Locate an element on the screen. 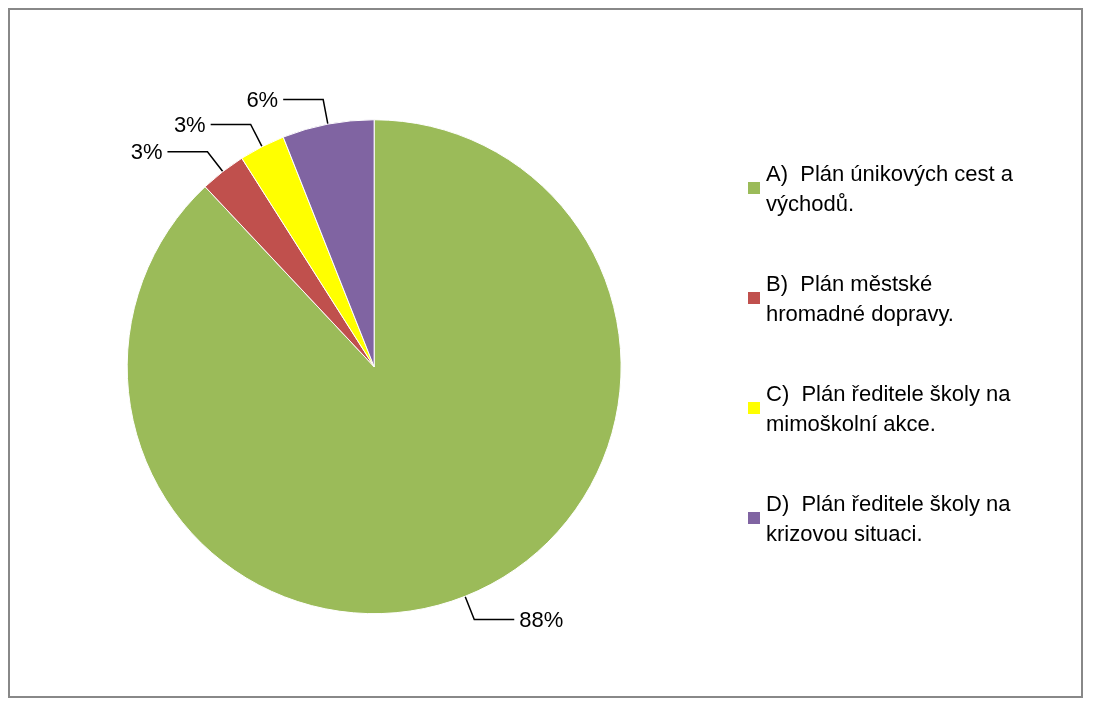 This screenshot has width=1097, height=709. legend-label: B) Plán městské hromadné dopravy. is located at coordinates (860, 298).